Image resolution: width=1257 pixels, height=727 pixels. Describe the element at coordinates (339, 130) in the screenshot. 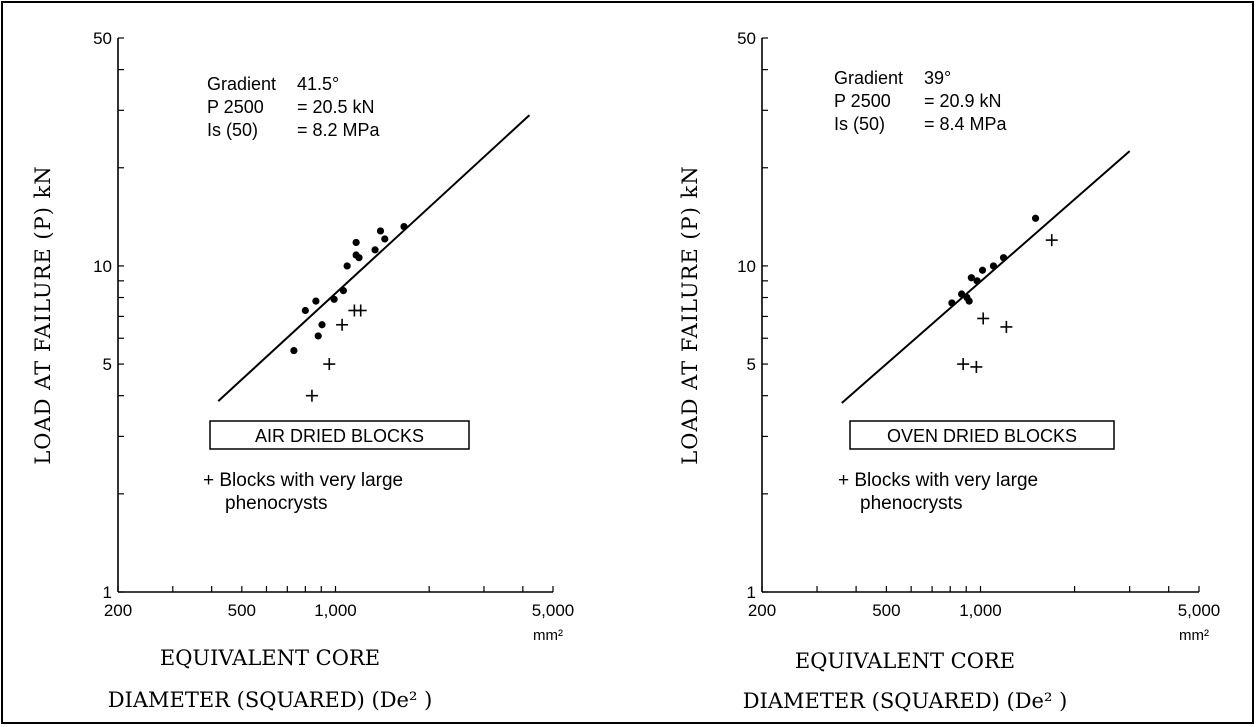

I see `stat-value: = 8.2 MPa` at that location.